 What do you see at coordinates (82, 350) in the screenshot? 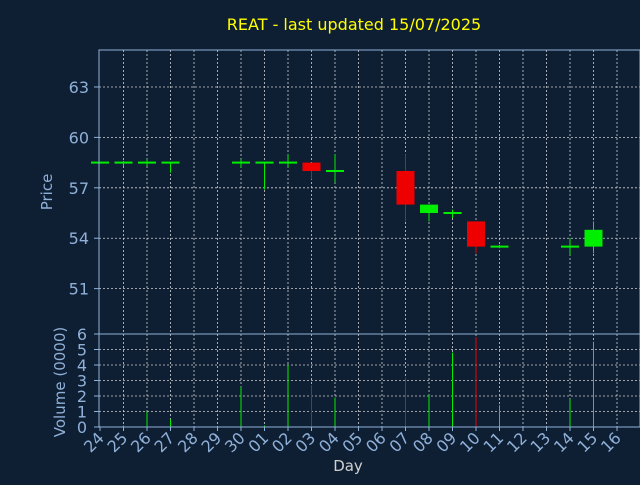
I see `volume-tick-label: 5` at bounding box center [82, 350].